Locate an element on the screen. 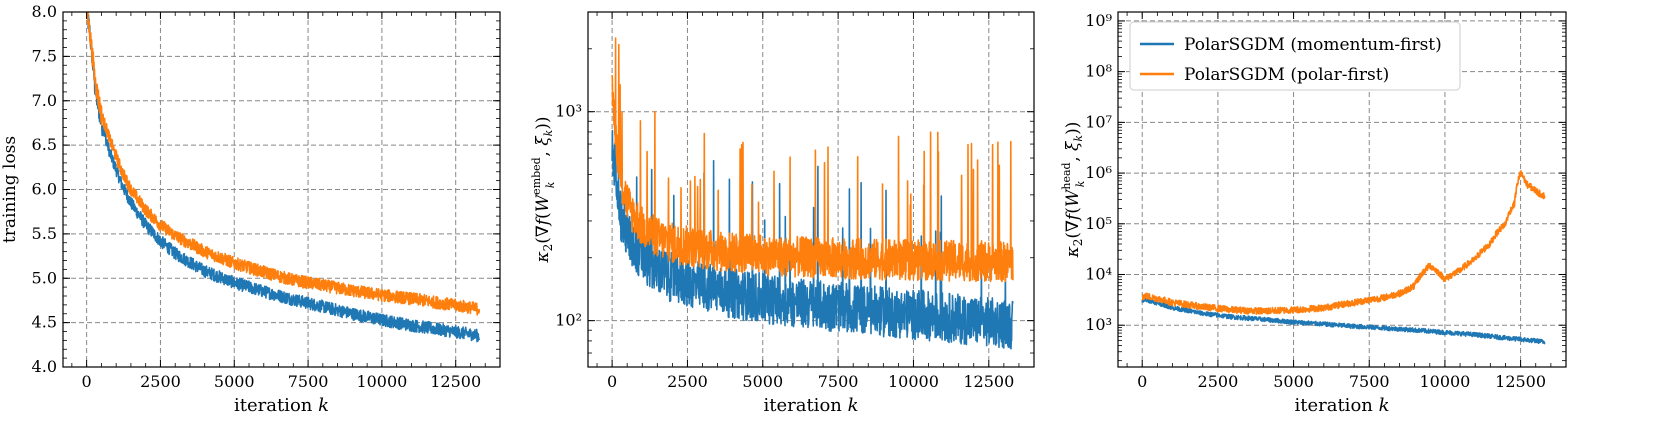 Image resolution: width=1660 pixels, height=443 pixels. y-tick-label: 4.0 is located at coordinates (44, 366).